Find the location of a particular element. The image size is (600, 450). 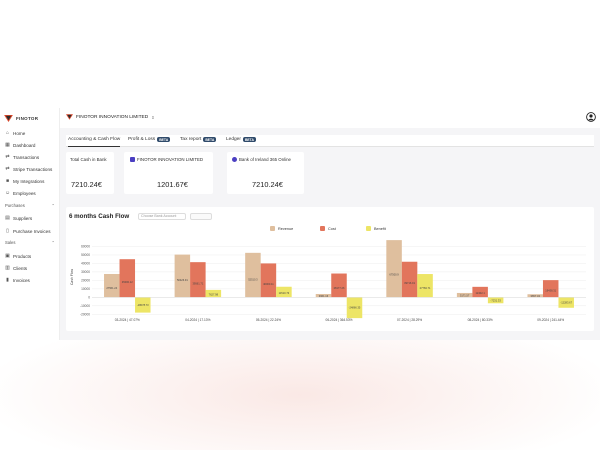

tab-label: Ledger is located at coordinates (233, 139).